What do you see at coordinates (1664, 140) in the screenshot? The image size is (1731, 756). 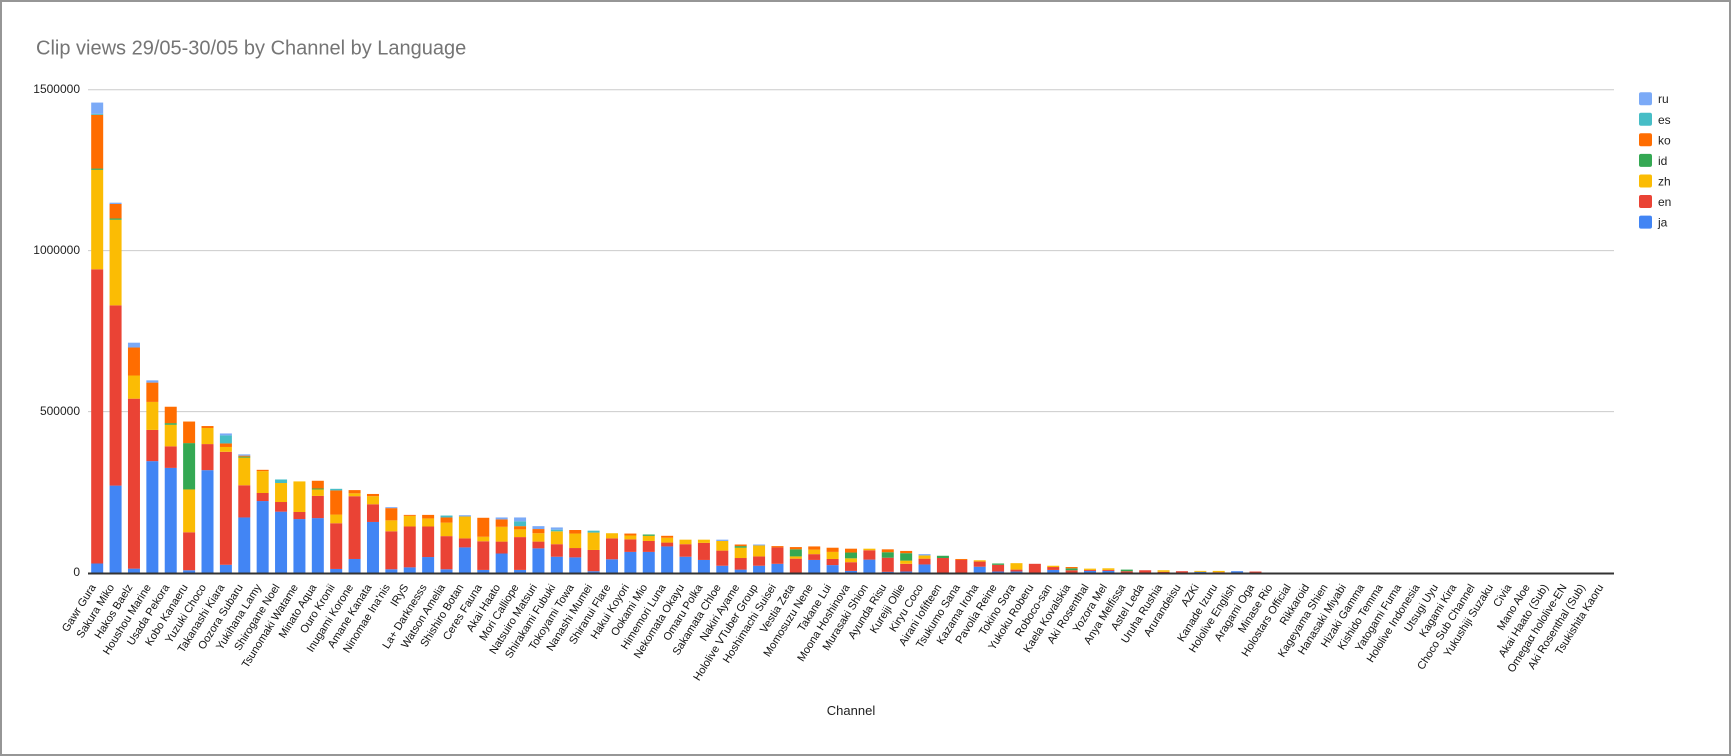 I see `svg-text: ko` at bounding box center [1664, 140].